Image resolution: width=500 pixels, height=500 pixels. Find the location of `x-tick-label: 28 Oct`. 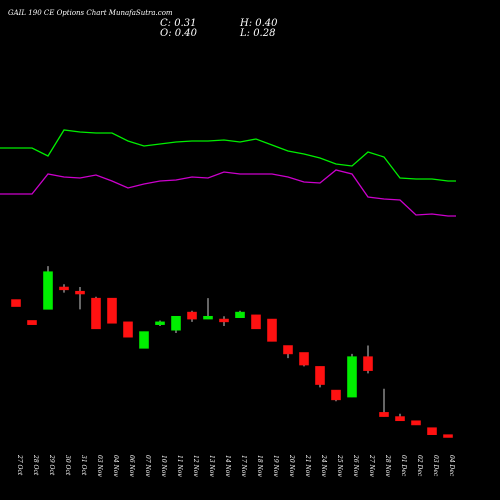

x-tick-label: 28 Oct is located at coordinates (35, 465).